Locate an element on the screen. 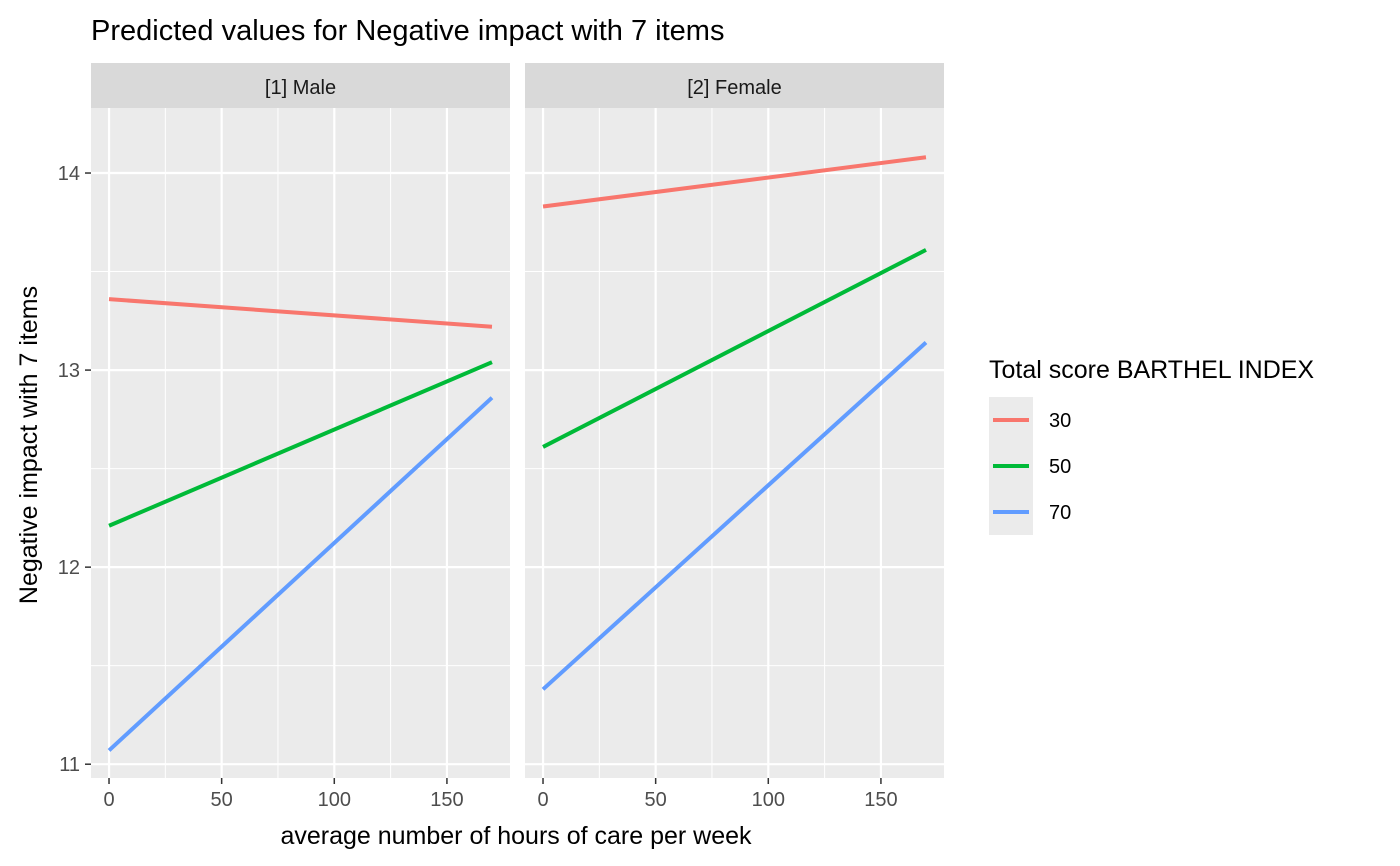 This screenshot has height=866, width=1400. y-tick-label: 14 is located at coordinates (69, 174).